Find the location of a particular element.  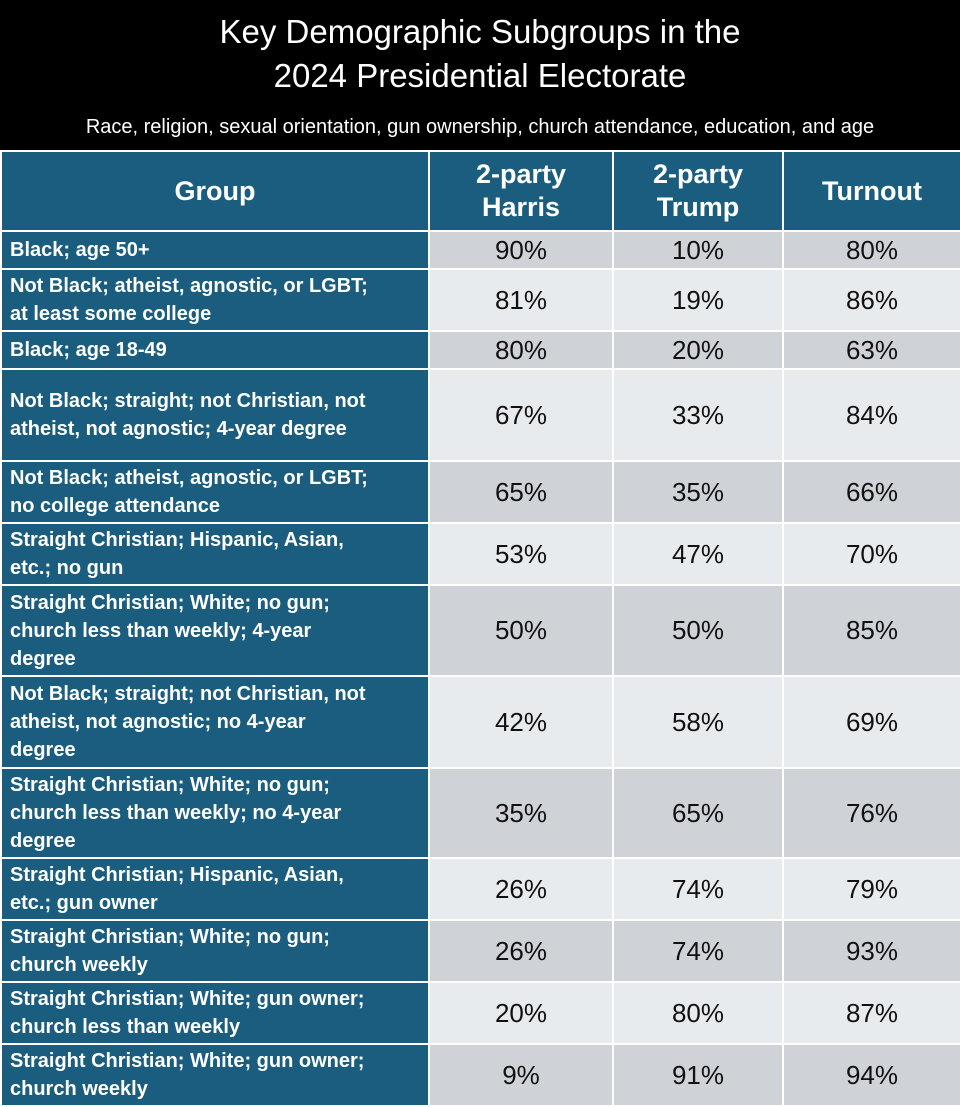

chart-title-line-2: 2024 Presidential Electorate is located at coordinates (480, 75).